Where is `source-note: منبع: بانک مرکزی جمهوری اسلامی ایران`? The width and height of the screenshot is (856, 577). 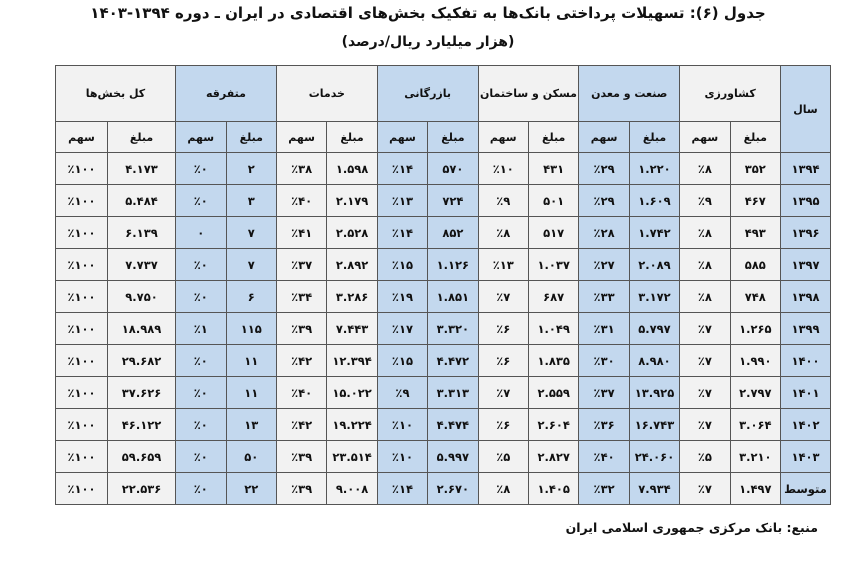 source-note: منبع: بانک مرکزی جمهوری اسلامی ایران is located at coordinates (691, 527).